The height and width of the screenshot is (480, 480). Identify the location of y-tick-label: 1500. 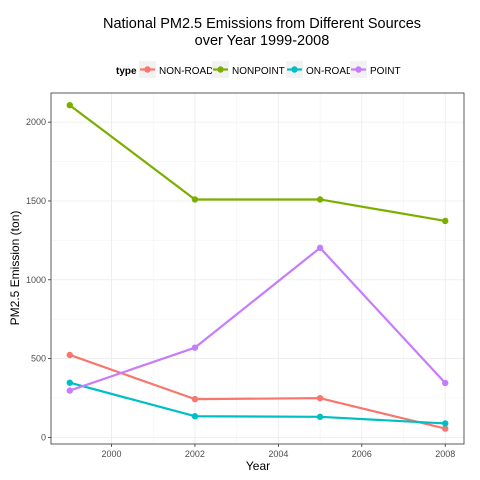
(36, 201).